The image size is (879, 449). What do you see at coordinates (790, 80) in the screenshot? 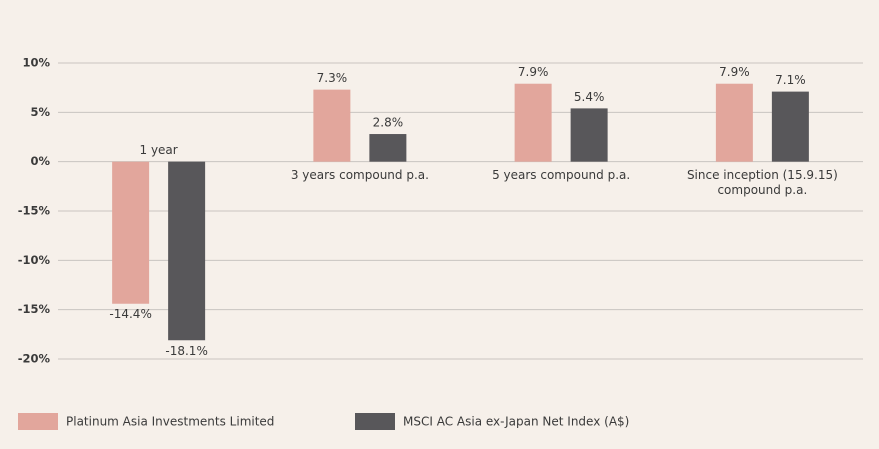
I see `value-label: 7.1%` at bounding box center [790, 80].